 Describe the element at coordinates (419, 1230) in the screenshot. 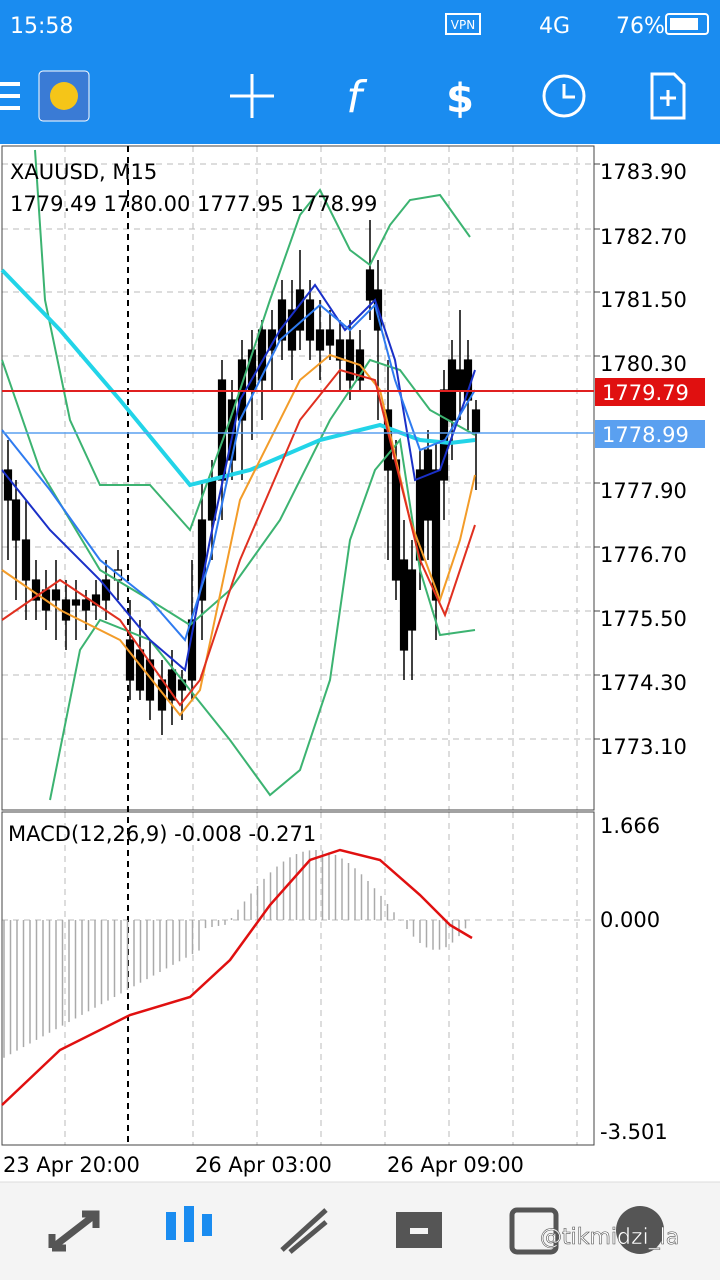

I see `history-tab` at that location.